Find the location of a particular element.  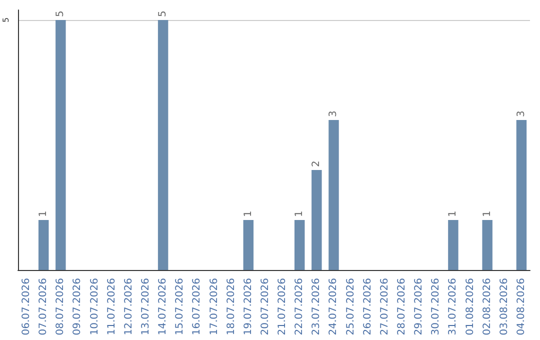

x-tick-label: 16.07.2026 is located at coordinates (197, 307).